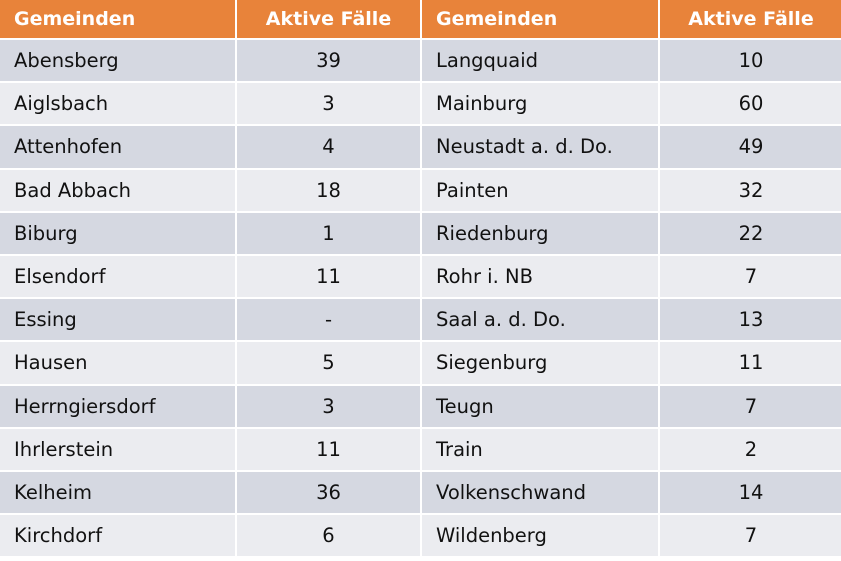 The image size is (841, 561). What do you see at coordinates (117, 492) in the screenshot?
I see `municipality-cell: Kelheim` at bounding box center [117, 492].